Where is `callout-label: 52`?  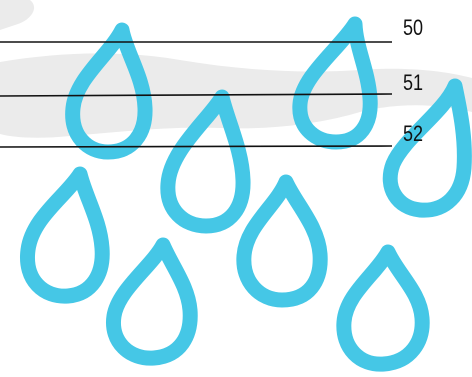
callout-label: 52 is located at coordinates (413, 133).